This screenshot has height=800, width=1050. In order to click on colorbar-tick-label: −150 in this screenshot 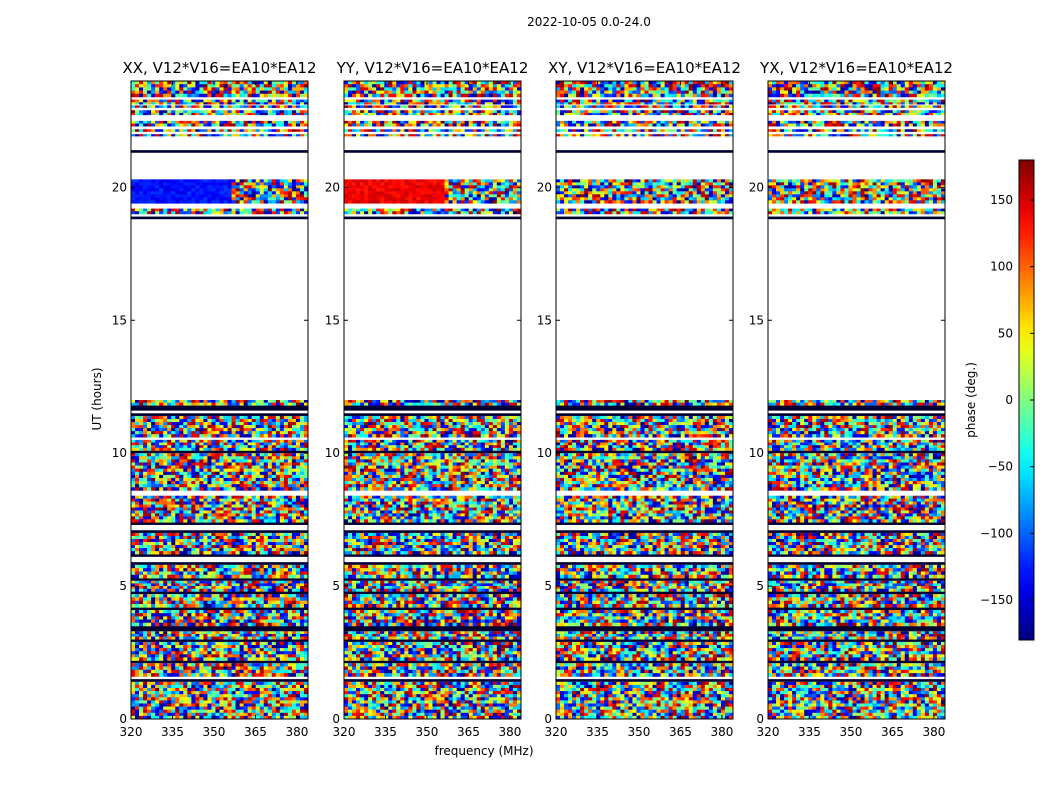, I will do `click(996, 600)`.